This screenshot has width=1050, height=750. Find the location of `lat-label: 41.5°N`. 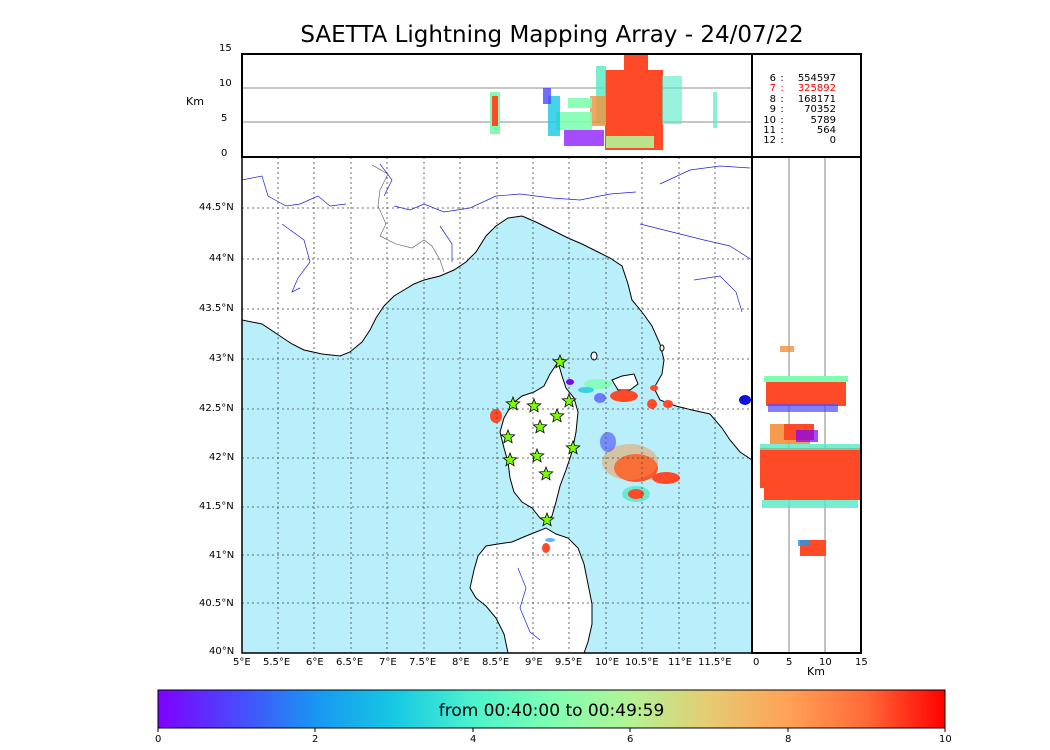

lat-label: 41.5°N is located at coordinates (216, 506).